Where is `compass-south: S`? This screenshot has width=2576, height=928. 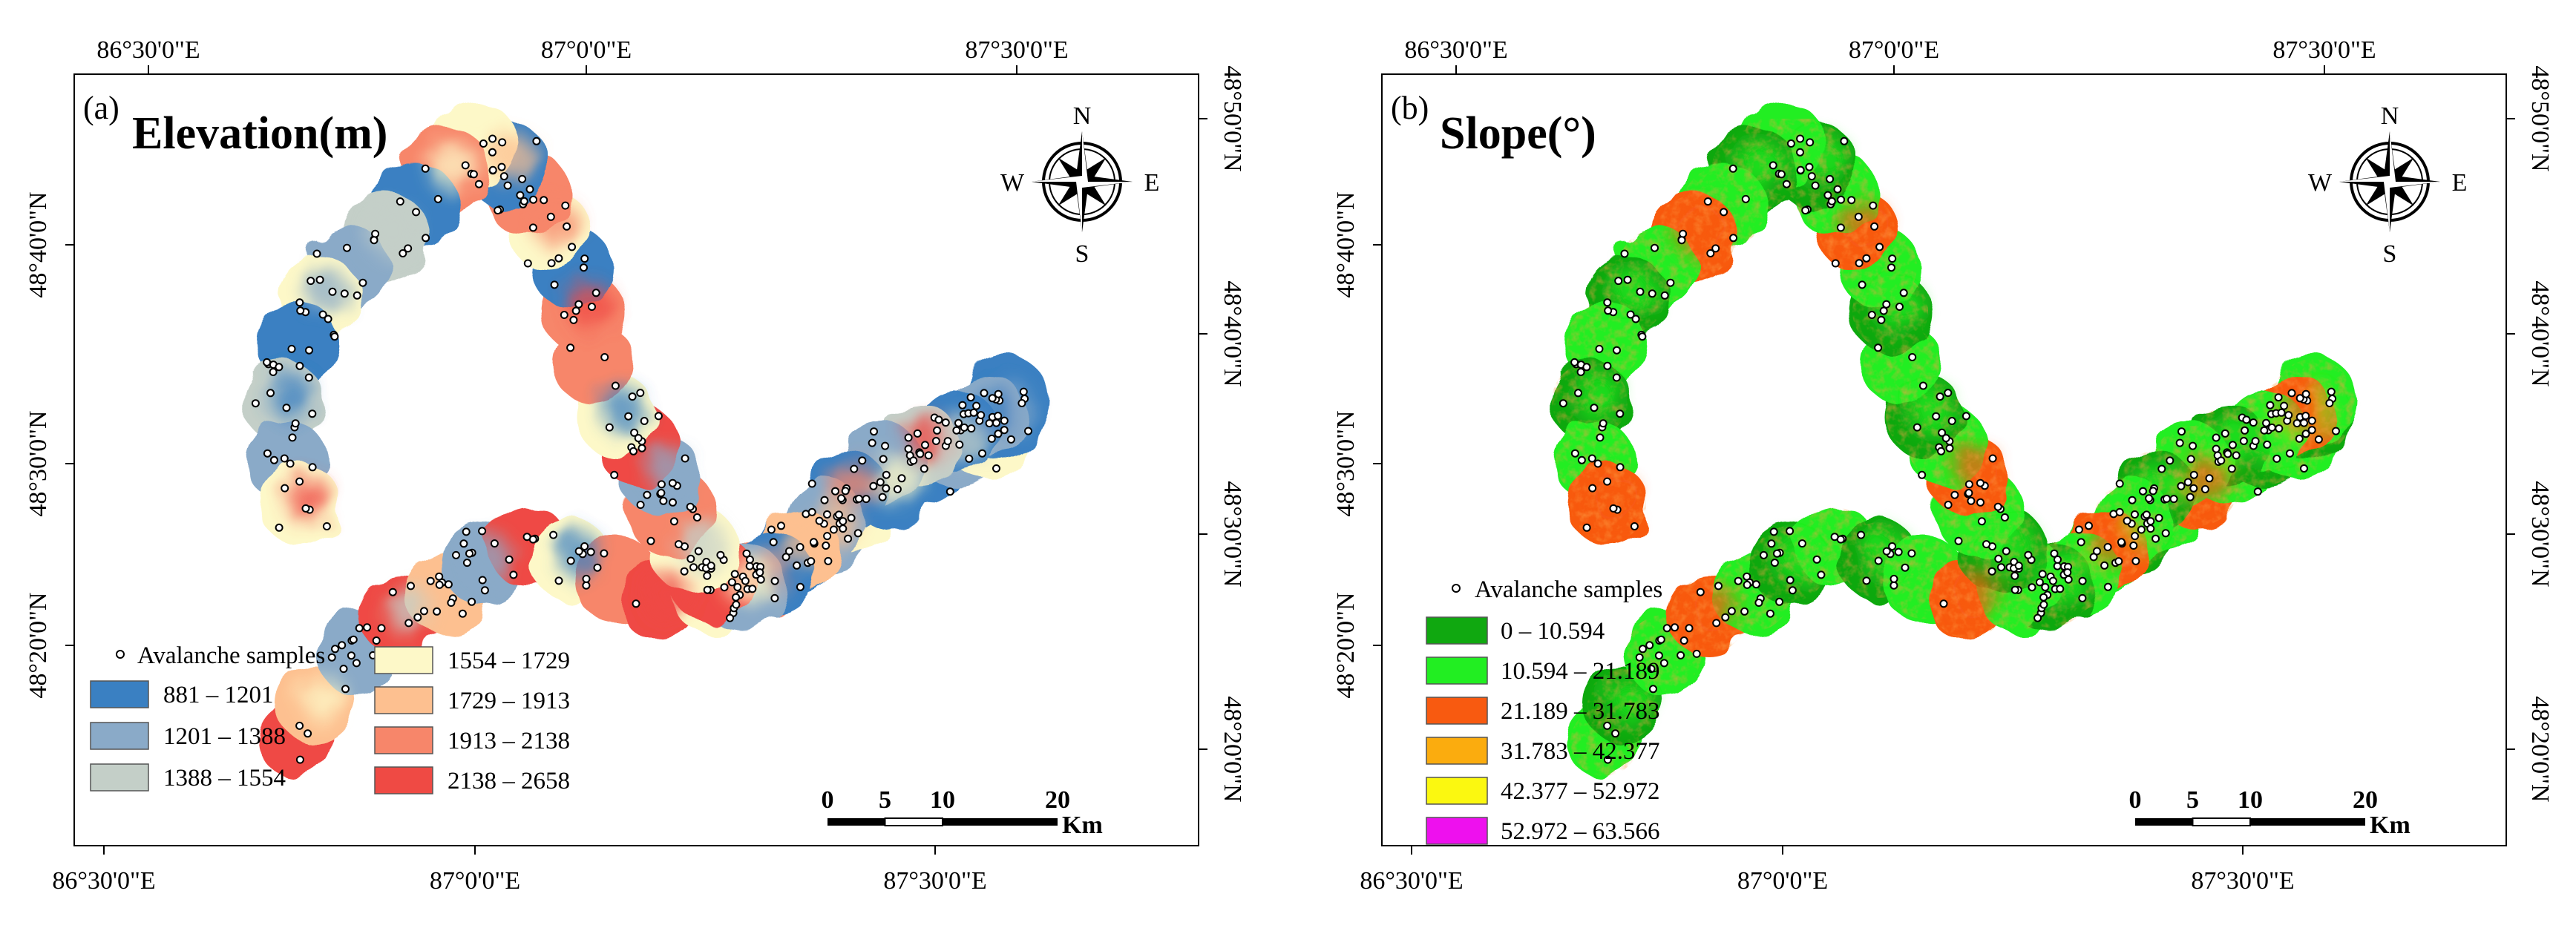
compass-south: S is located at coordinates (2390, 254).